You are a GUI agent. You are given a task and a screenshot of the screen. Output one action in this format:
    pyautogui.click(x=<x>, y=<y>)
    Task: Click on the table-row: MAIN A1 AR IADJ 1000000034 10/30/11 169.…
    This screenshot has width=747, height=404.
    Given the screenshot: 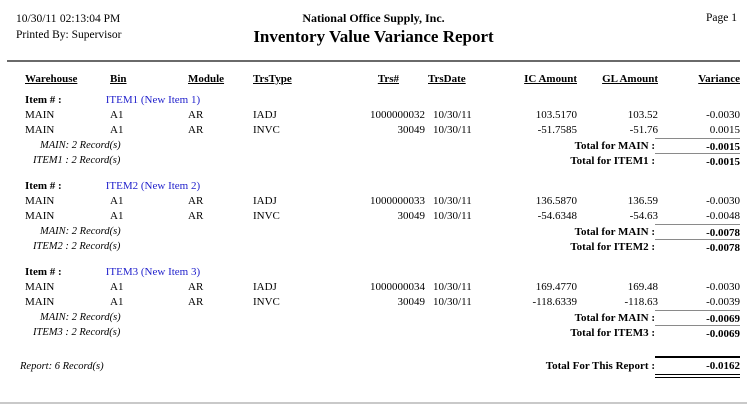 What is the action you would take?
    pyautogui.click(x=373, y=287)
    